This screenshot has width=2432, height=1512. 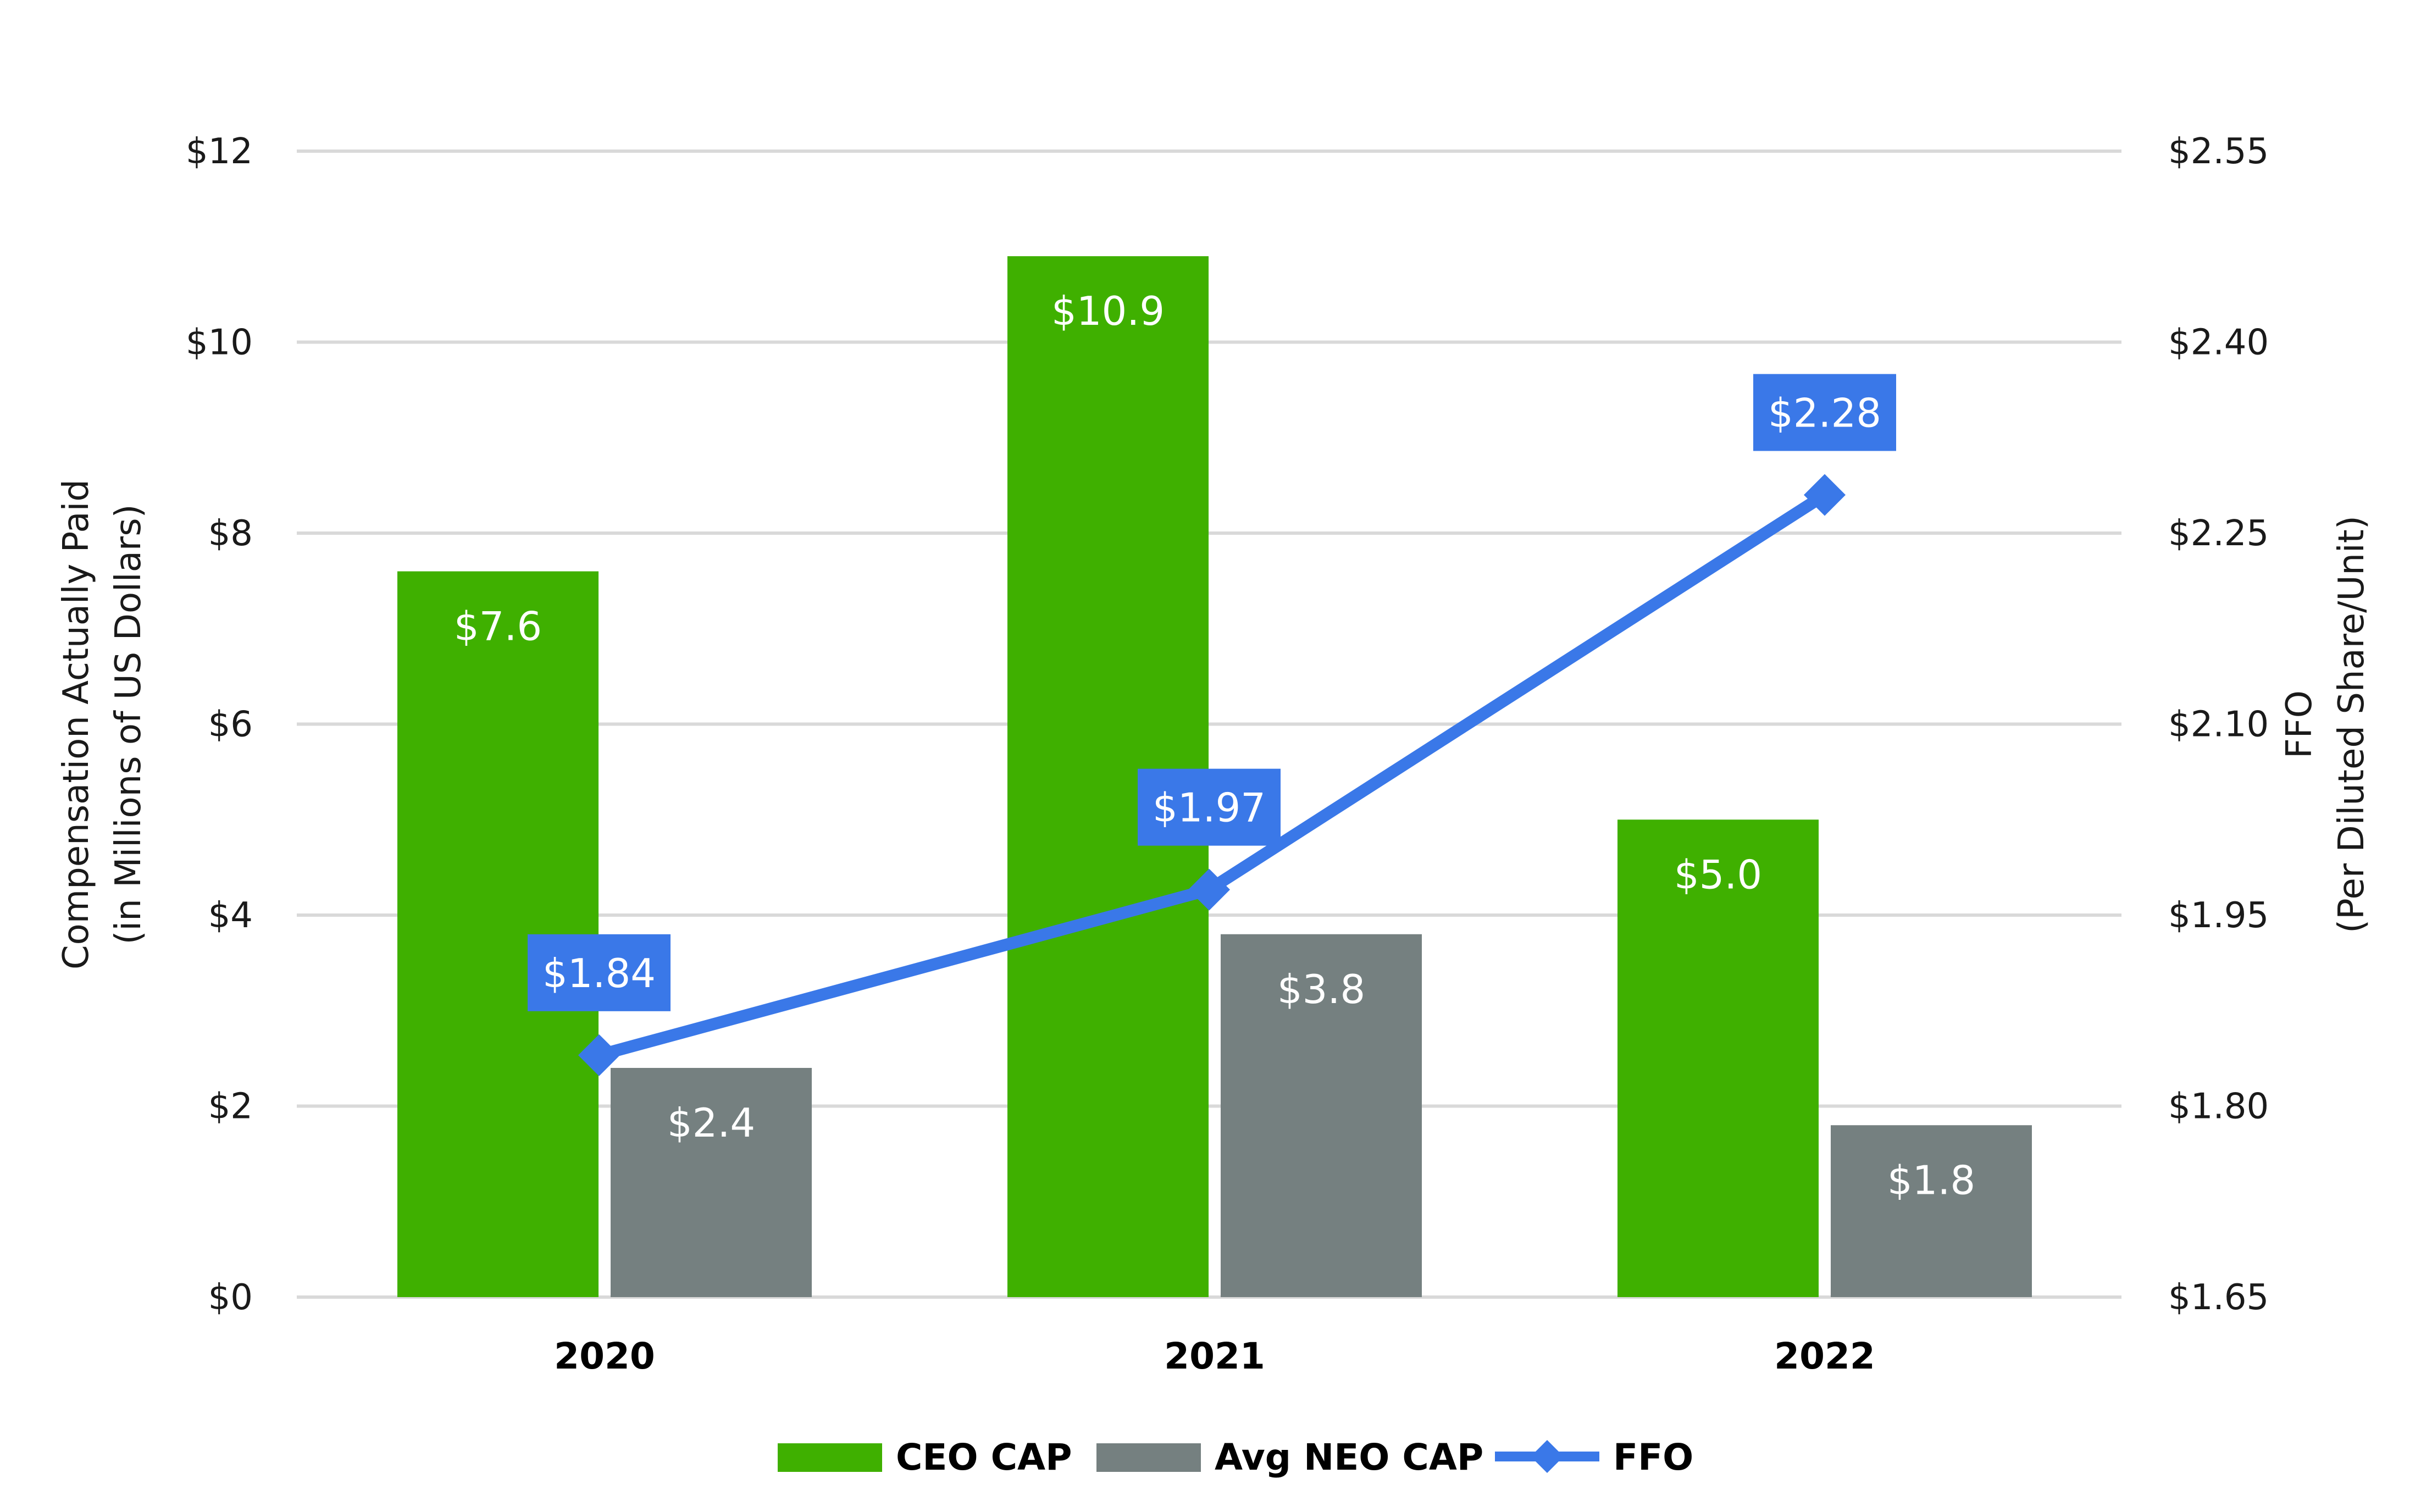 What do you see at coordinates (2218, 1297) in the screenshot?
I see `y2-tick-label: $1.65` at bounding box center [2218, 1297].